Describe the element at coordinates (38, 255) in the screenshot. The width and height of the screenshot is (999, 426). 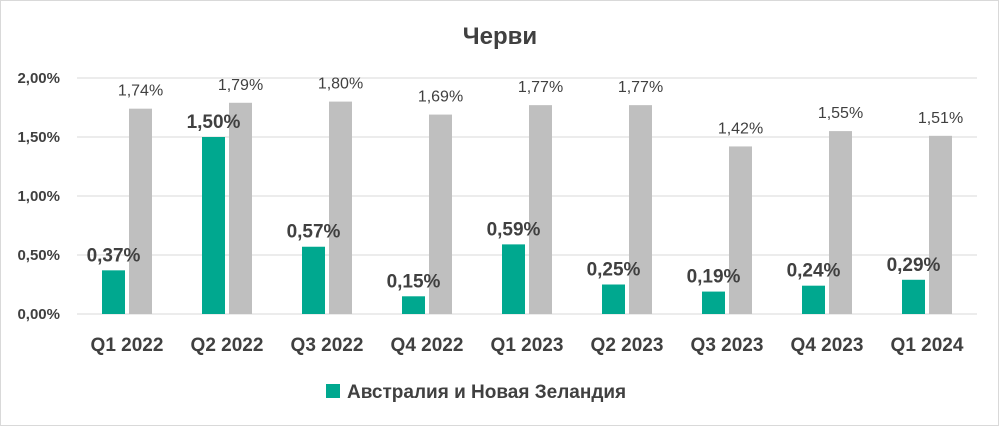
I see `y-tick-label: 0,50%` at that location.